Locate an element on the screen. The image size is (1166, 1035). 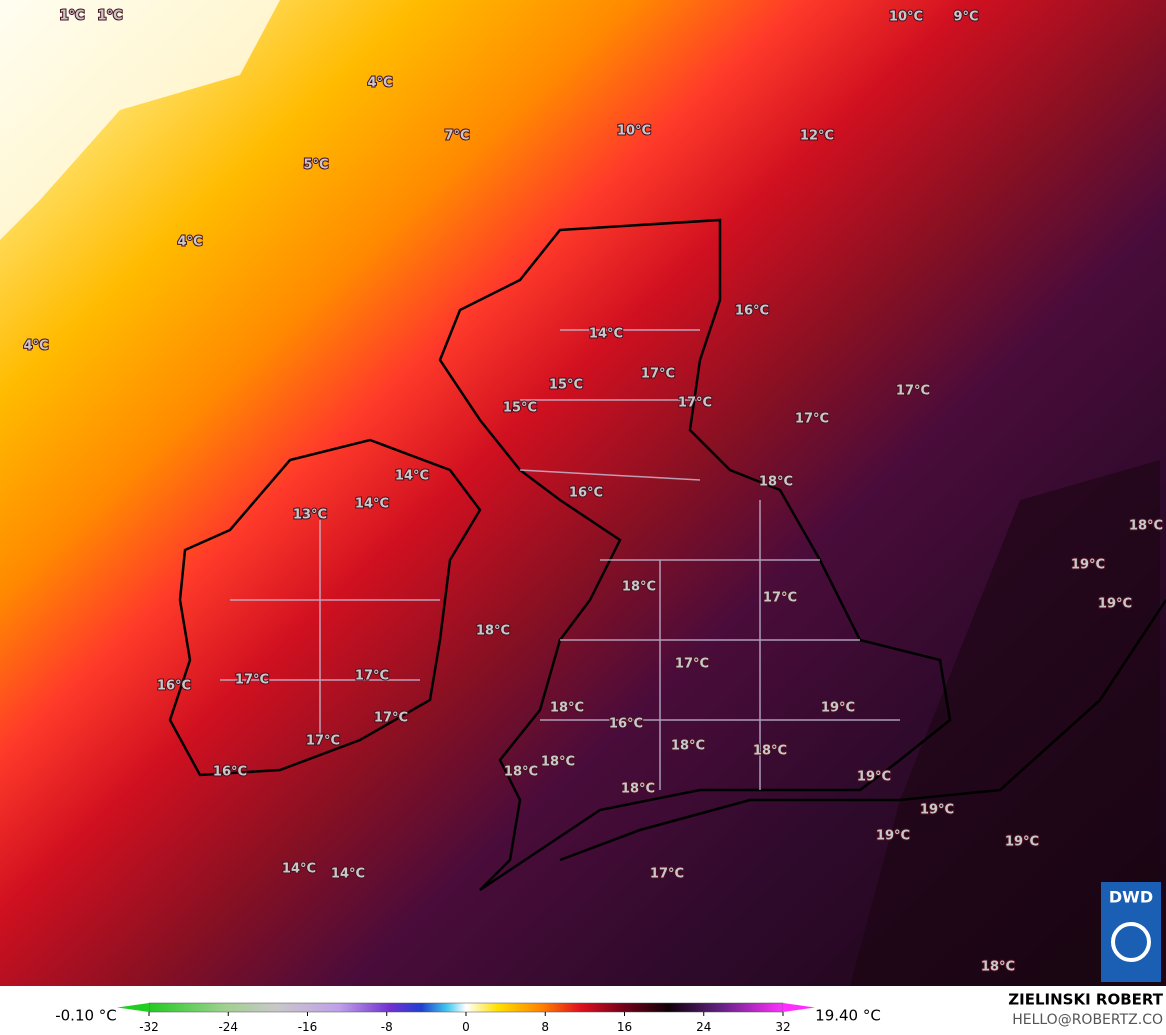
dwd-logo is located at coordinates (1131, 932).